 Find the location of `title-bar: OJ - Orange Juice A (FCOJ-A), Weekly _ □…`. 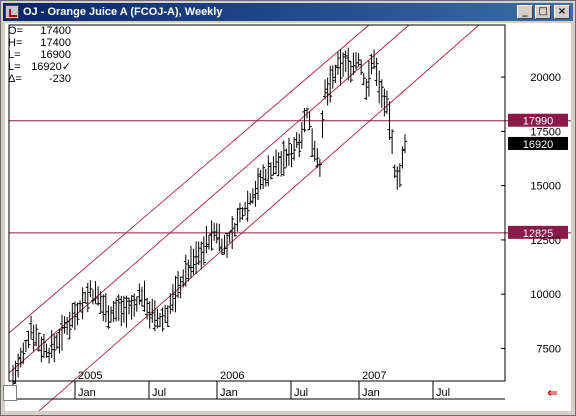

title-bar: OJ - Orange Juice A (FCOJ-A), Weekly _ □… is located at coordinates (288, 12).